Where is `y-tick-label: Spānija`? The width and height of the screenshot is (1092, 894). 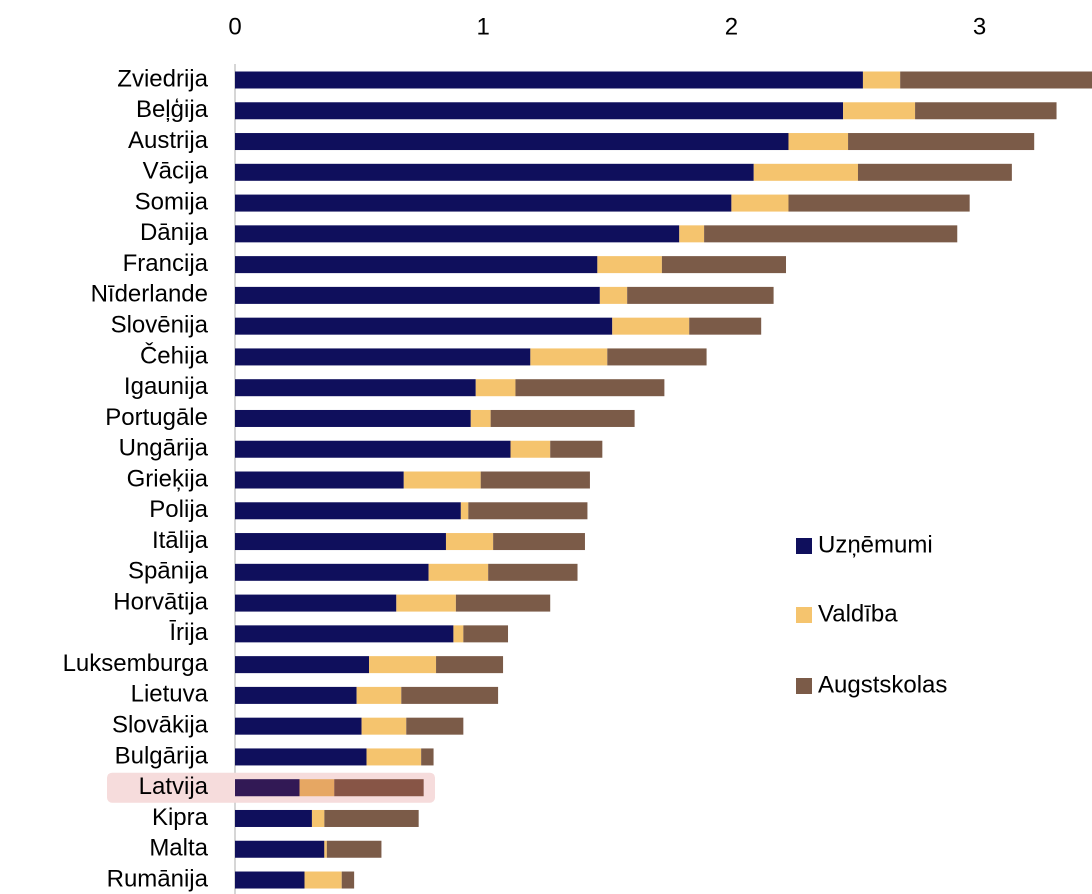
y-tick-label: Spānija is located at coordinates (168, 571).